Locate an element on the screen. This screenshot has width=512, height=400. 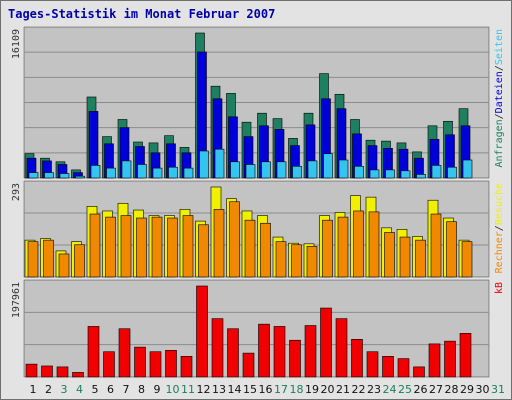
x-tick-label-day-9: 9 is located at coordinates (157, 389).